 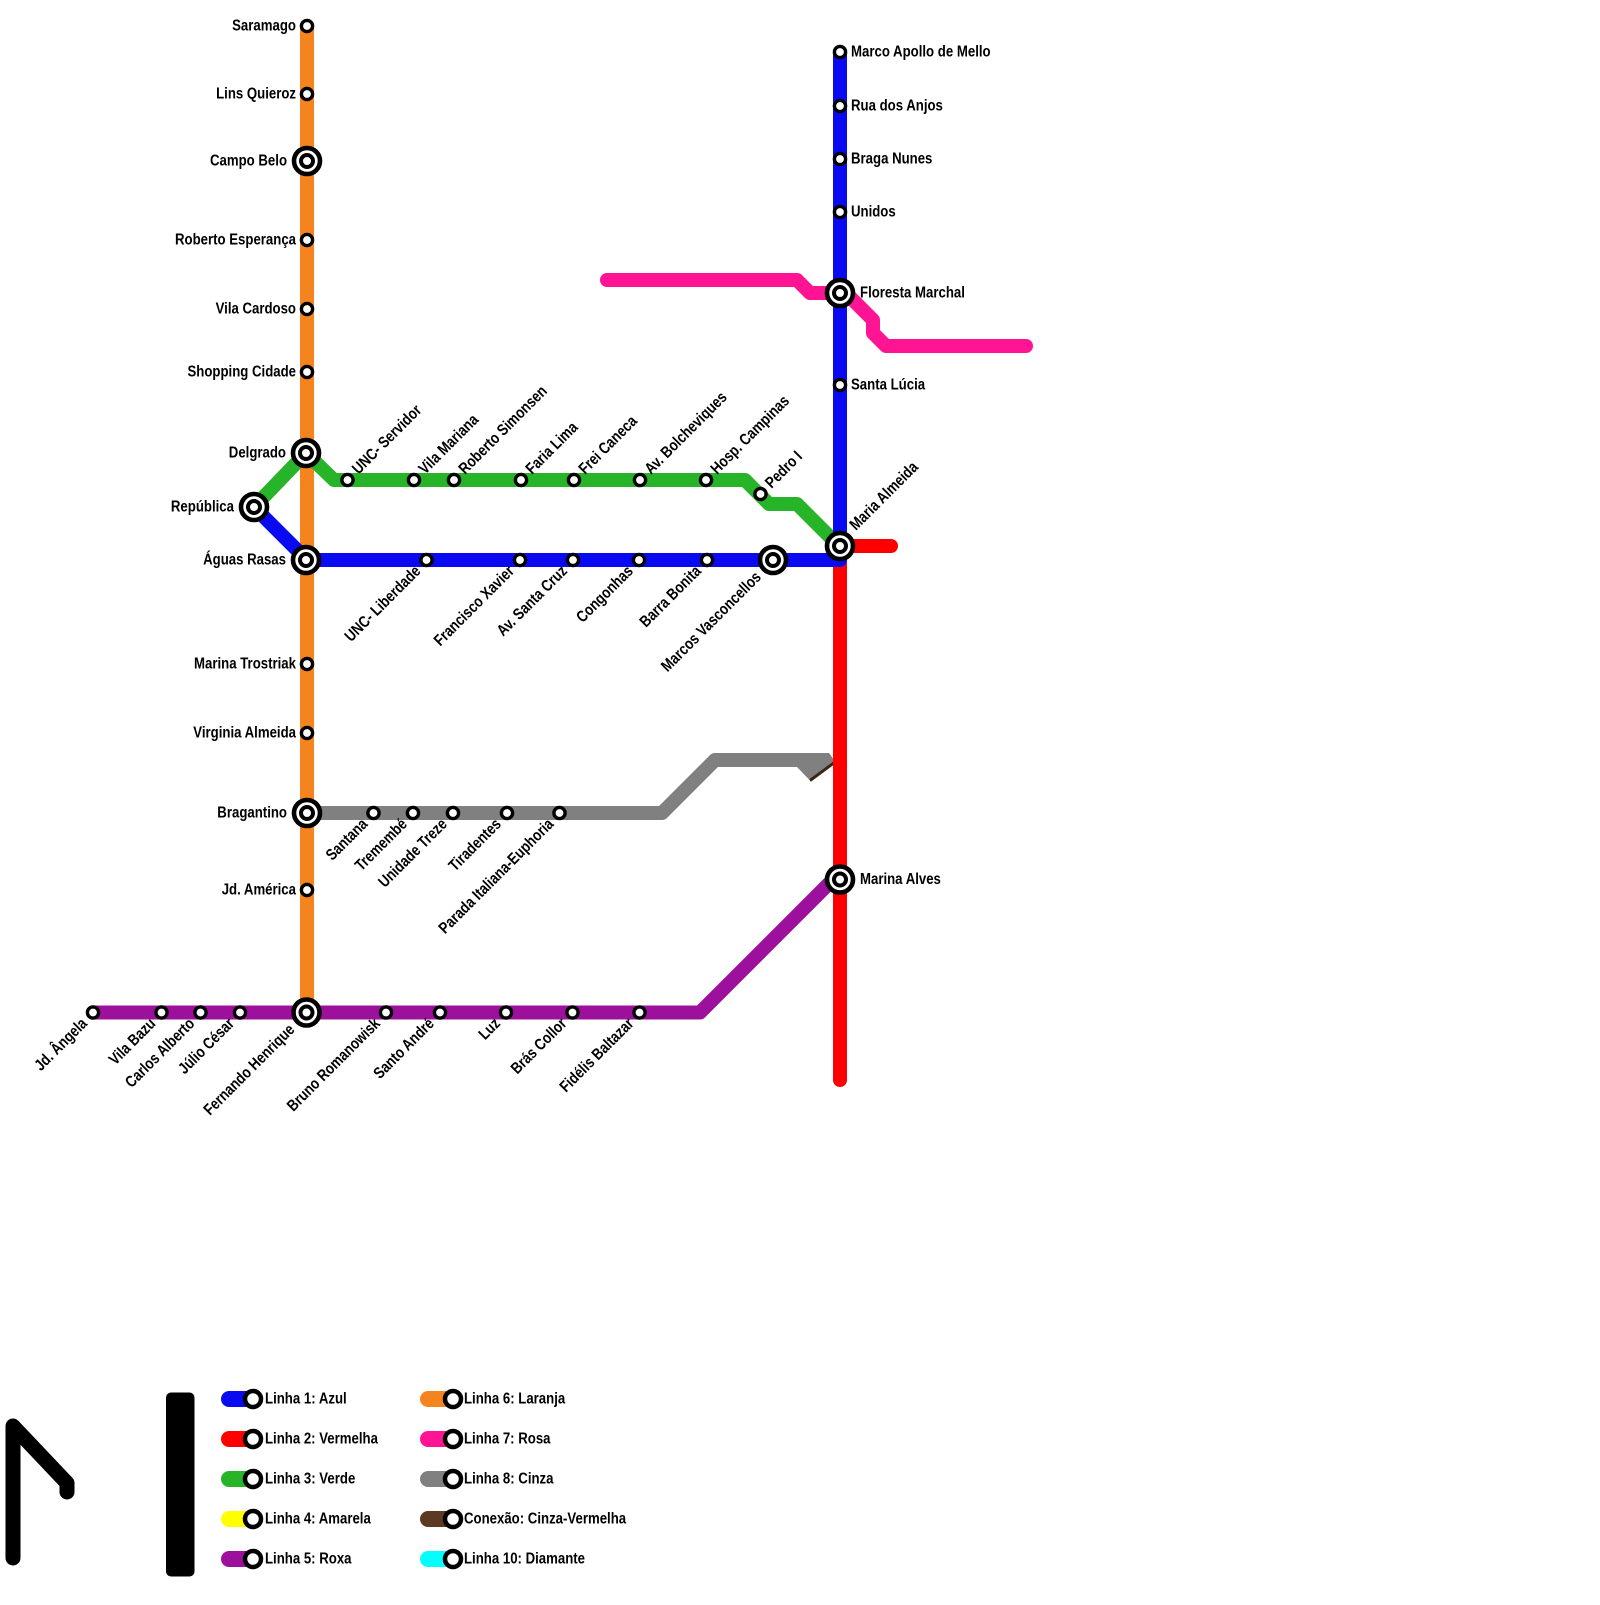 I want to click on svg-text: Shopping Cidade, so click(x=242, y=372).